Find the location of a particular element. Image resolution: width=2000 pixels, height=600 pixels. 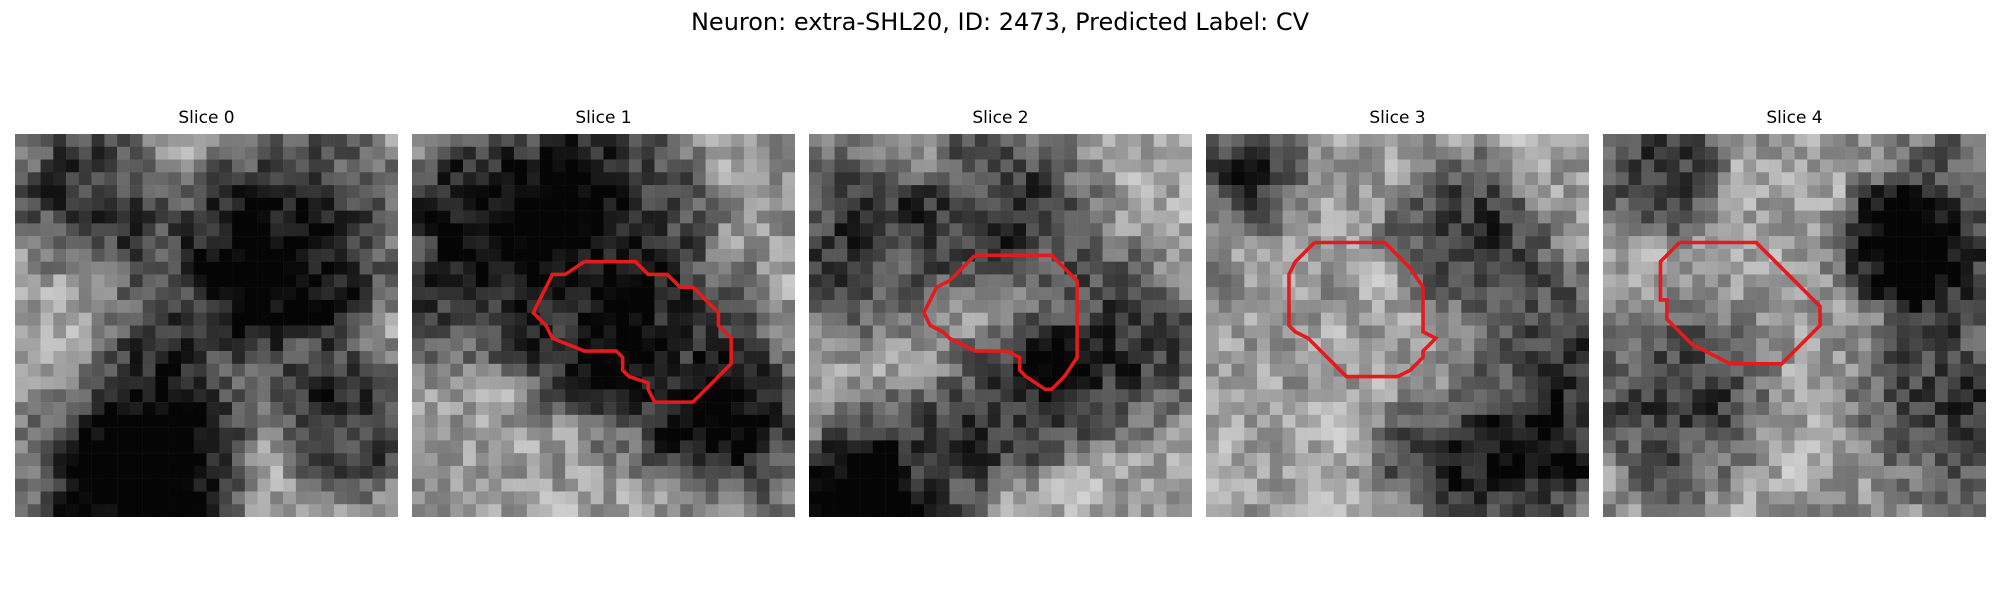

slice-panel-2: Slice 2 is located at coordinates (1000, 314).